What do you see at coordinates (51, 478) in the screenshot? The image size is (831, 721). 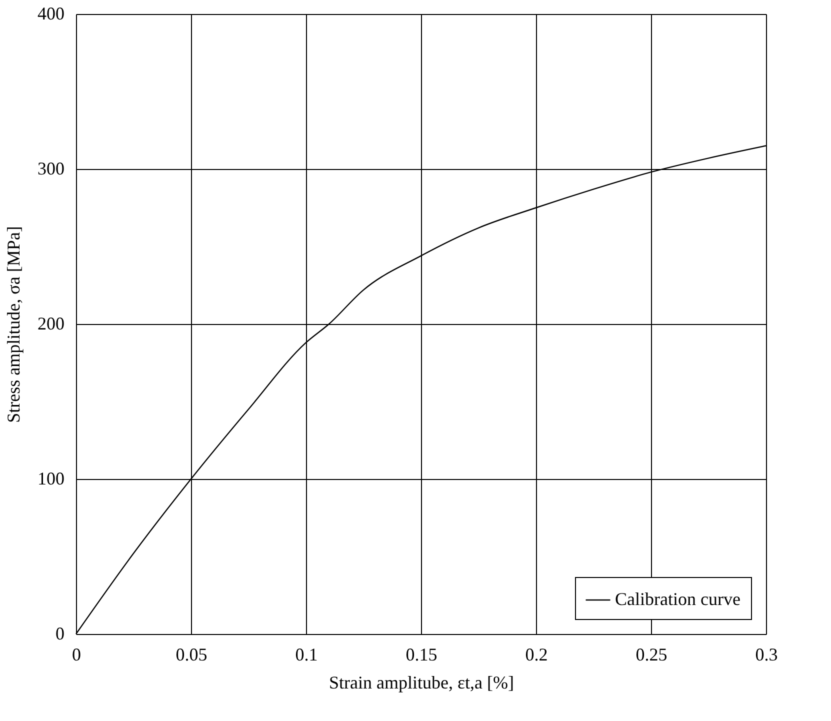 I see `y-tick-label: 100` at bounding box center [51, 478].